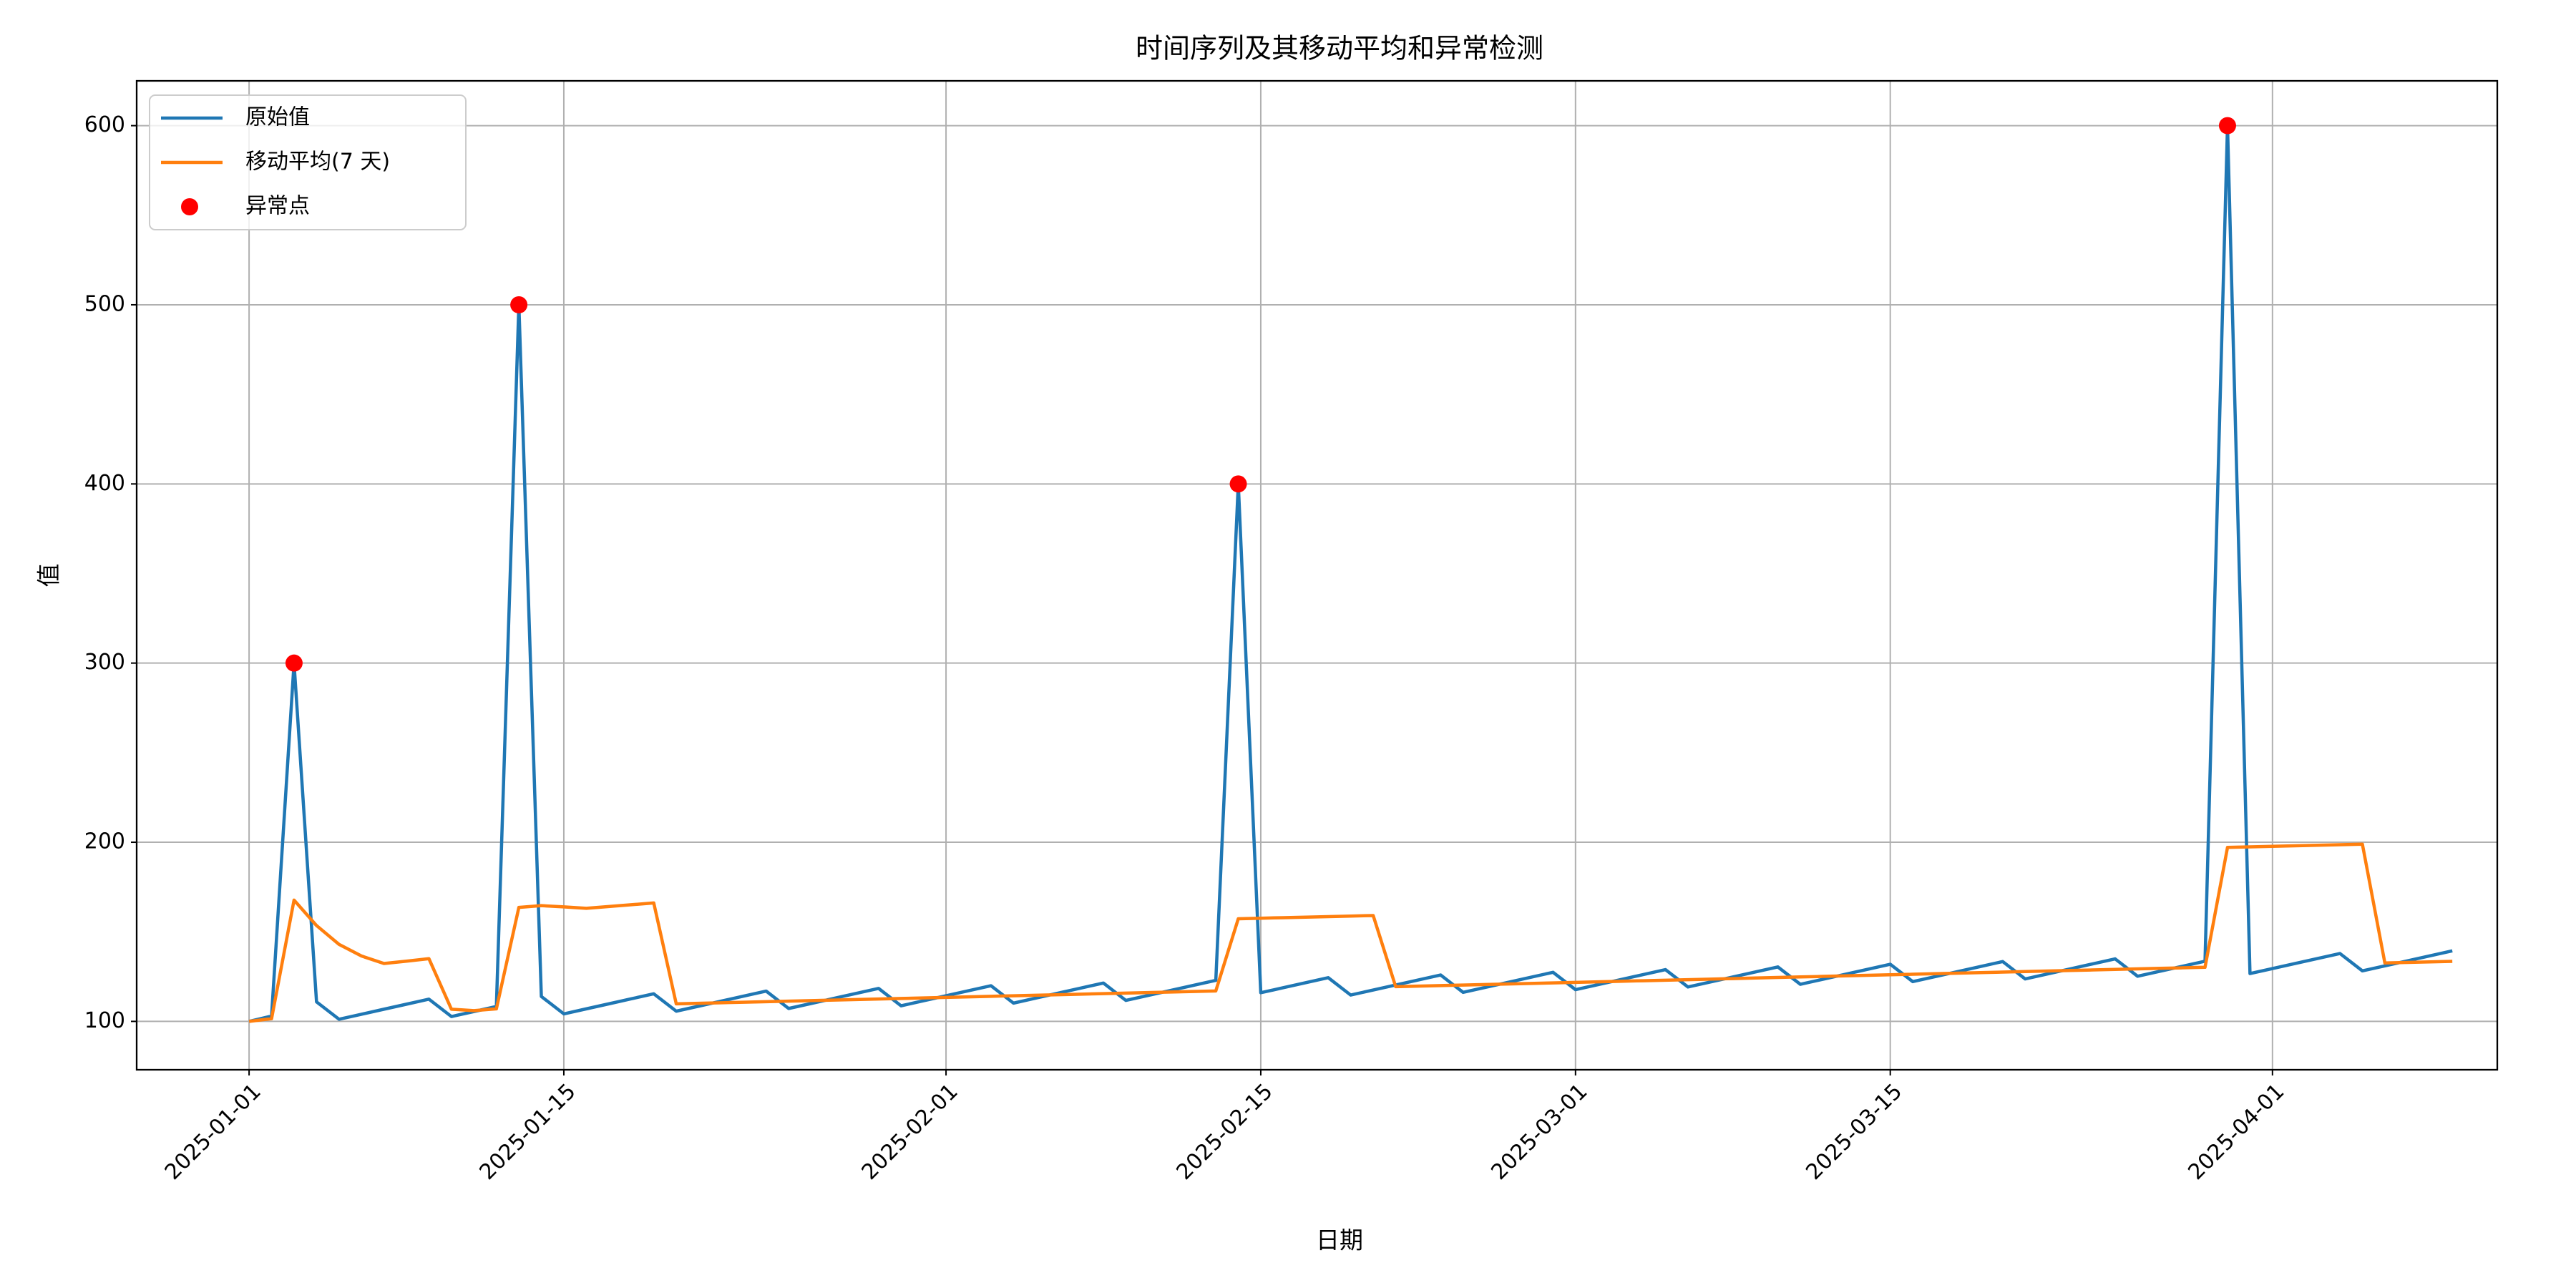 Image resolution: width=2576 pixels, height=1288 pixels. What do you see at coordinates (104, 124) in the screenshot?
I see `y-tick-label: 600` at bounding box center [104, 124].